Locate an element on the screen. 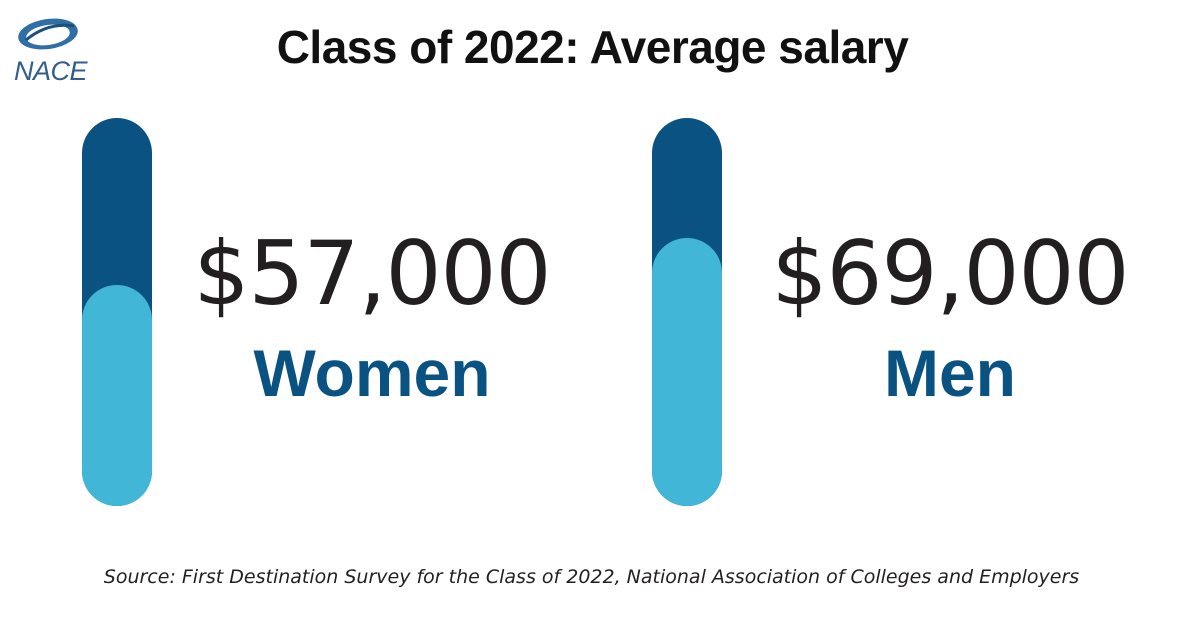  nace-swoosh-icon is located at coordinates (48, 34).